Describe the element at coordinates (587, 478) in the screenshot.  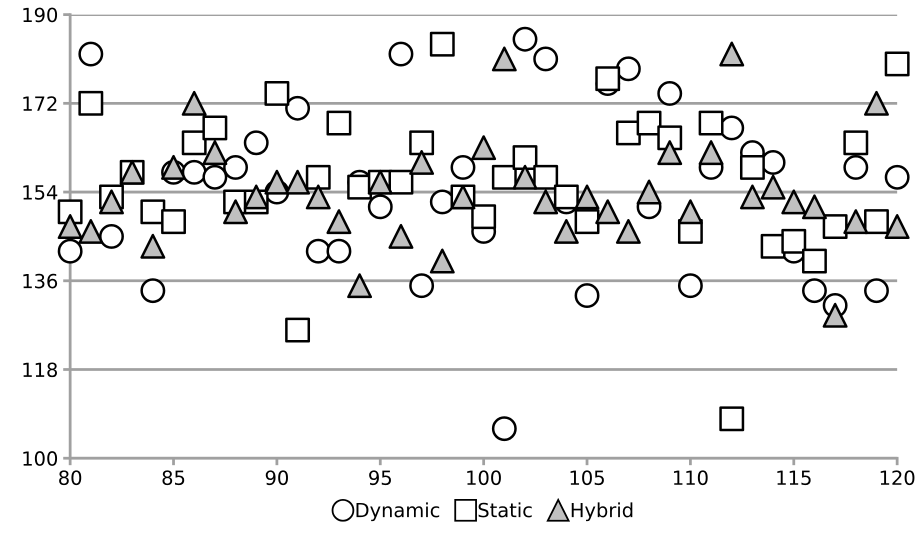
I see `x-tick-label: 105` at that location.